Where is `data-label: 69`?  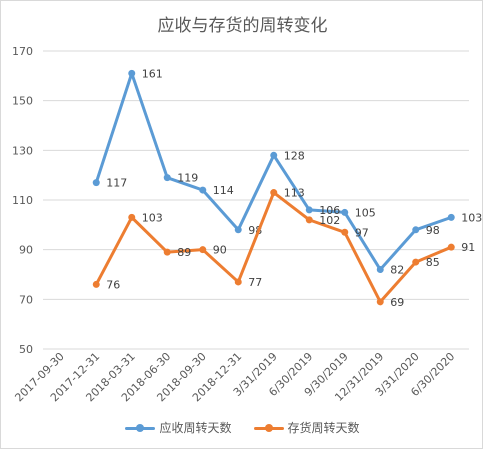 data-label: 69 is located at coordinates (397, 302).